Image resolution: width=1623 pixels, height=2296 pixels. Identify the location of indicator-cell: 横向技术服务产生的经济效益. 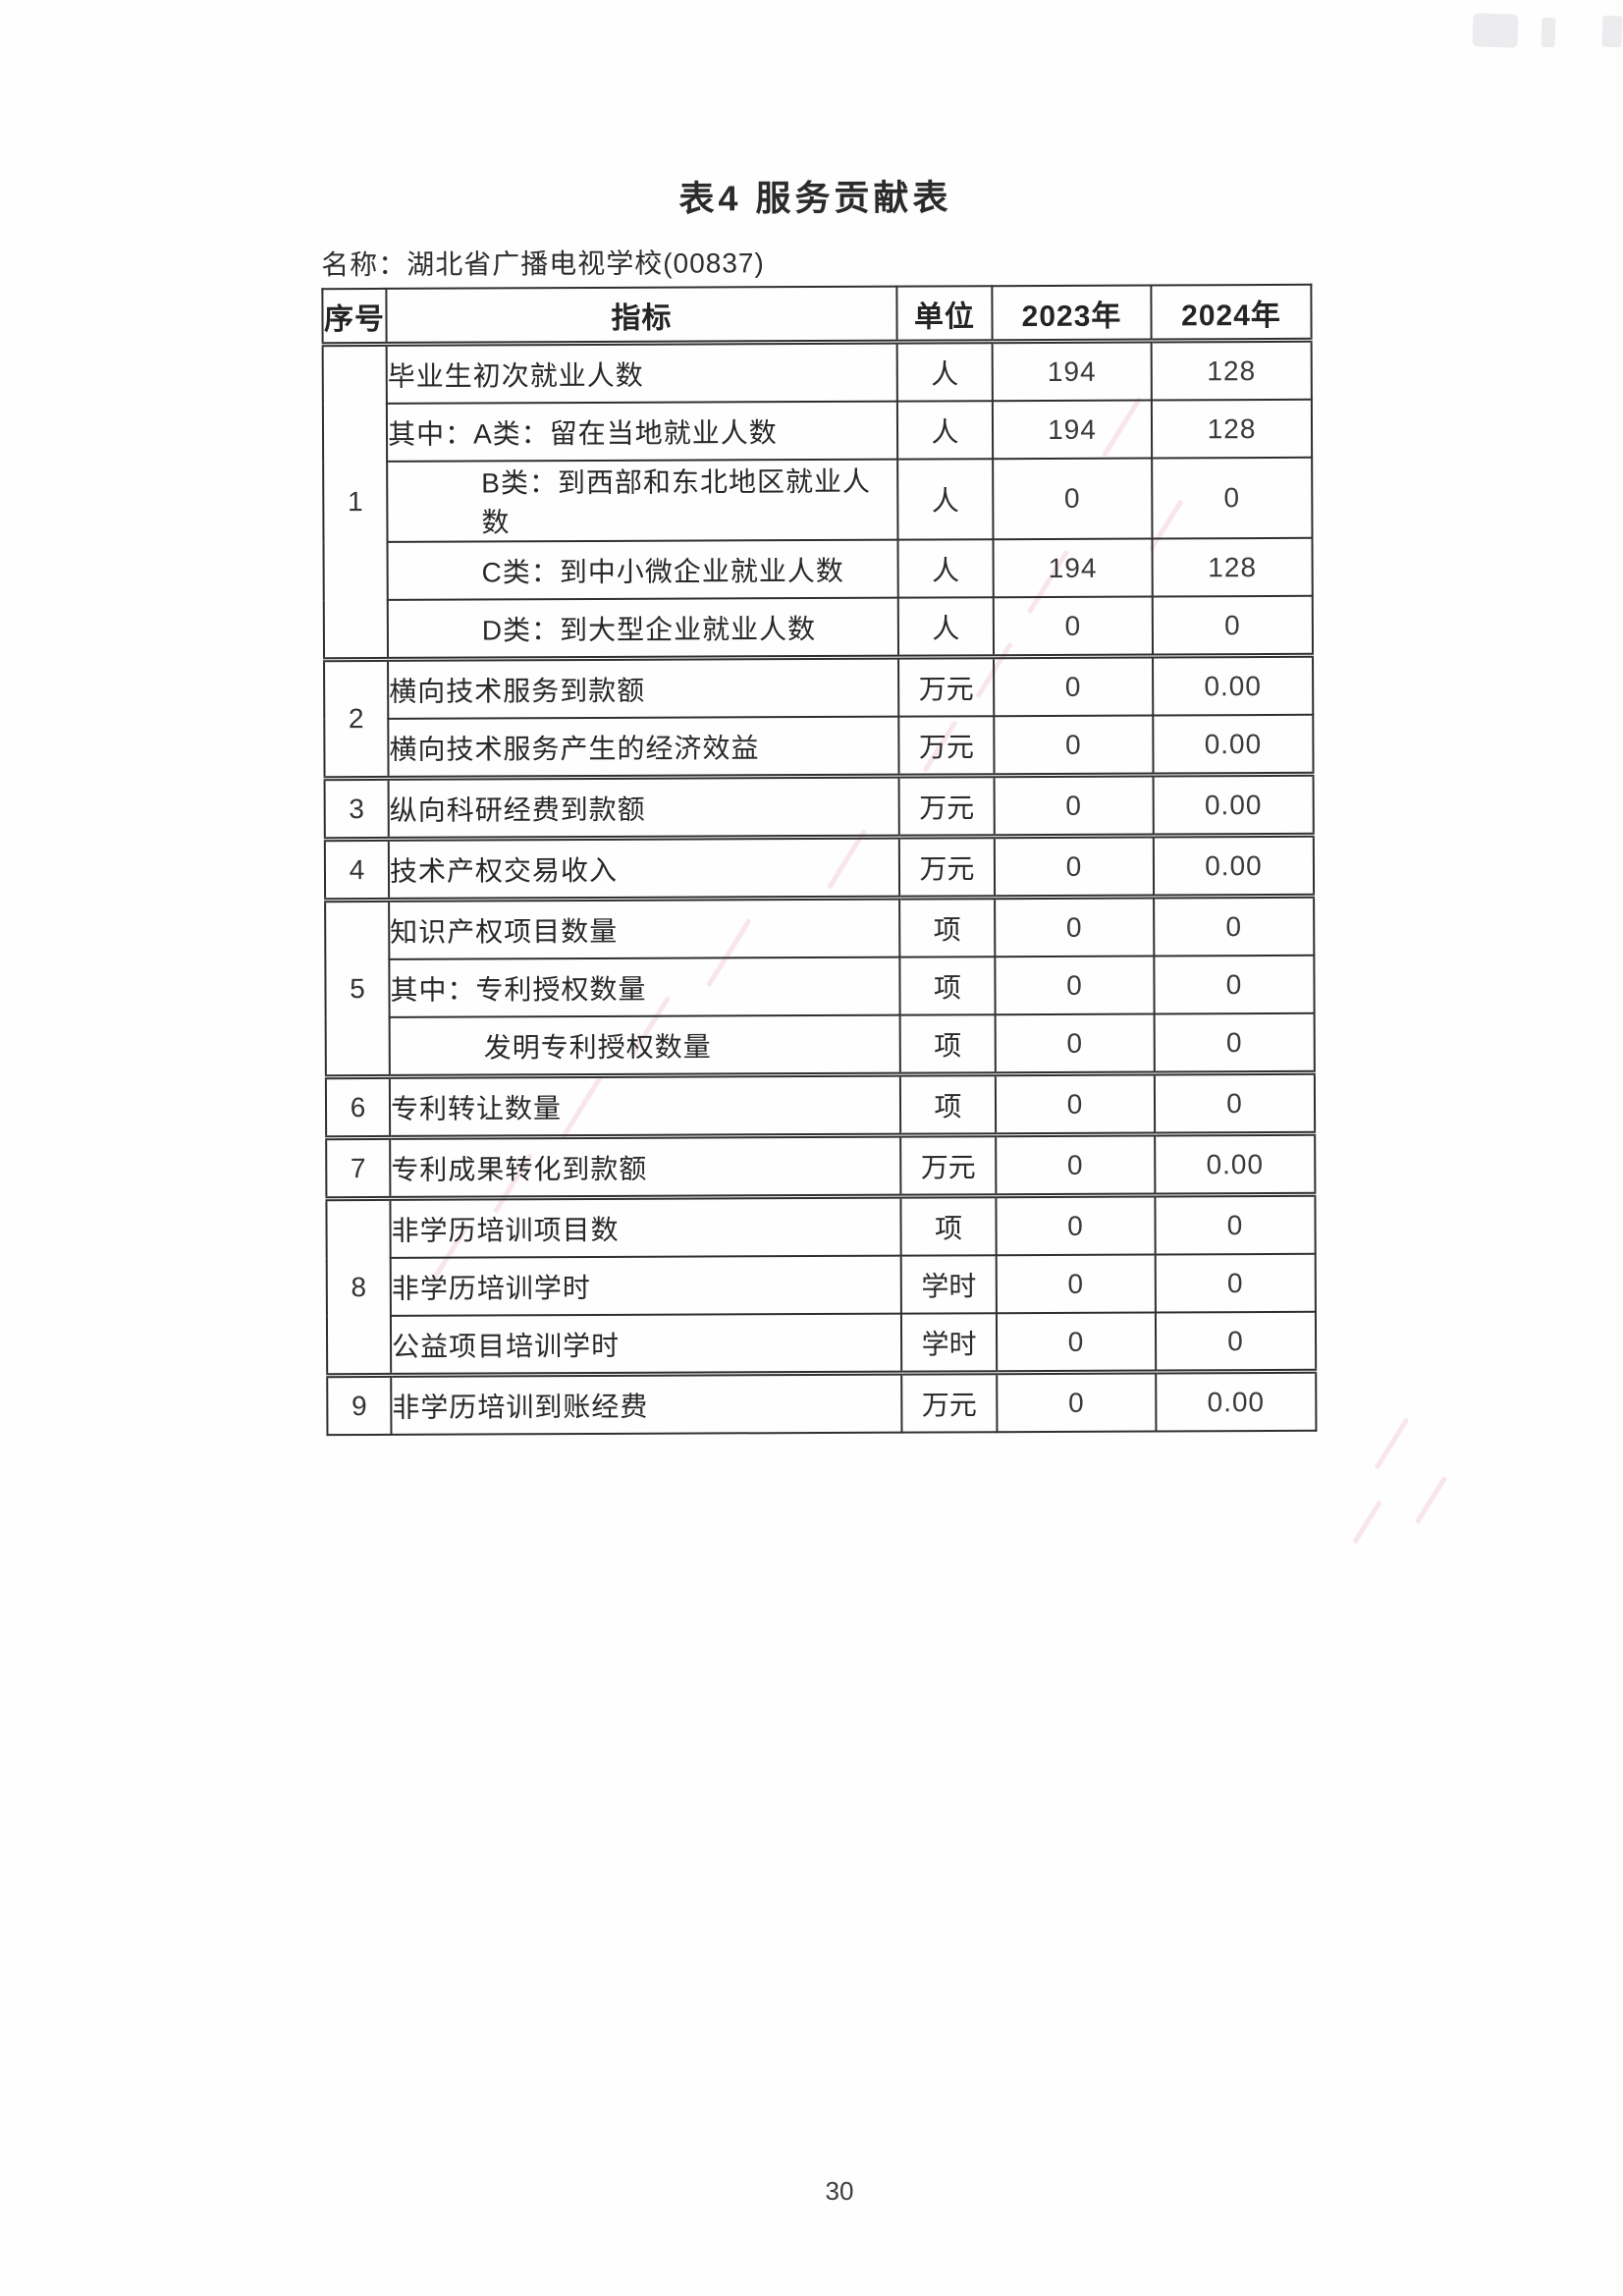
(643, 747).